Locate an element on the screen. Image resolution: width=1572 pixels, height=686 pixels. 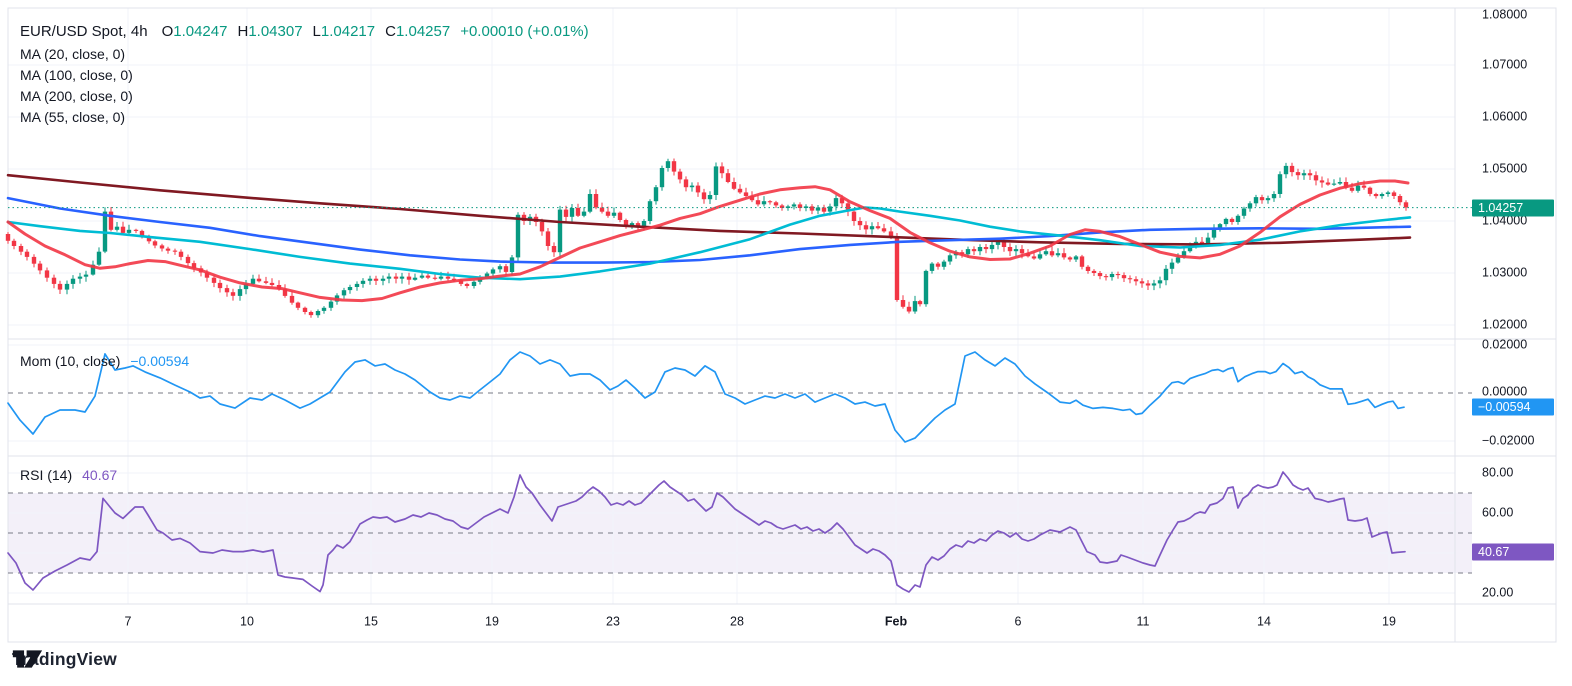
rsi-badge-text: 40.67 is located at coordinates (1493, 552).